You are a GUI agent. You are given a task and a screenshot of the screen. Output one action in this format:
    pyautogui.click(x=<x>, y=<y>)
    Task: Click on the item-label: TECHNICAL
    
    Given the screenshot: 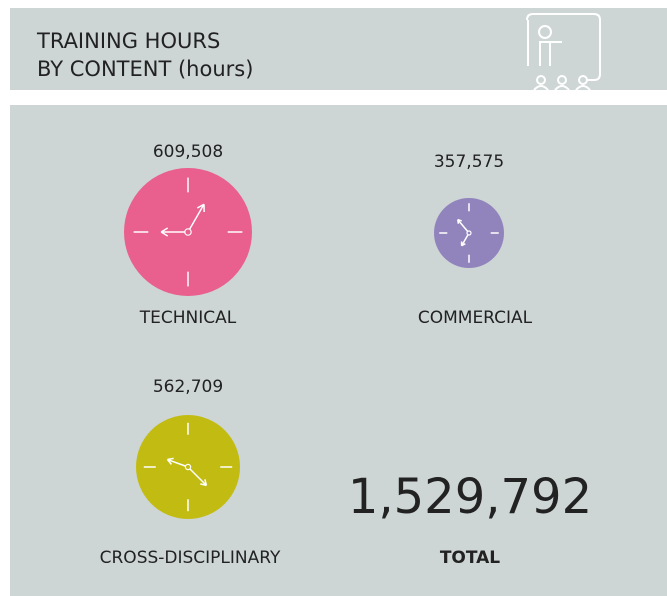 What is the action you would take?
    pyautogui.click(x=188, y=318)
    